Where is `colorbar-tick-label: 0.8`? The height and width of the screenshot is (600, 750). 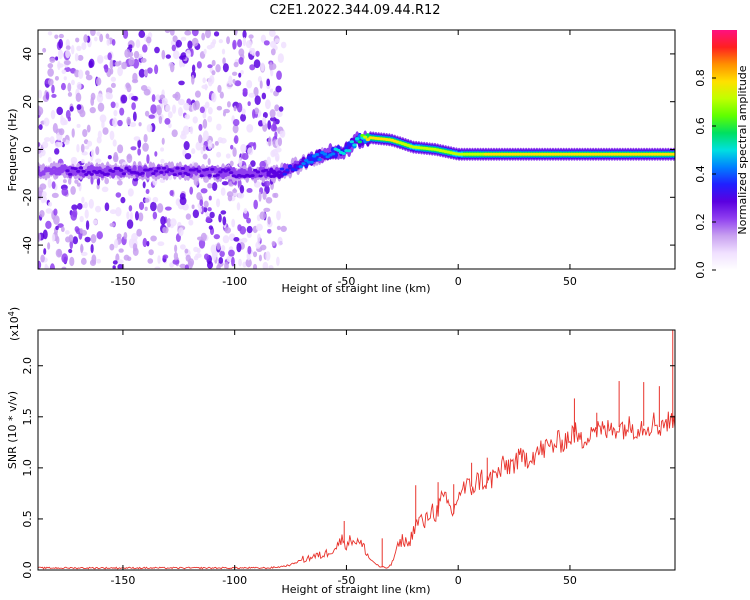
colorbar-tick-label: 0.8 is located at coordinates (700, 78).